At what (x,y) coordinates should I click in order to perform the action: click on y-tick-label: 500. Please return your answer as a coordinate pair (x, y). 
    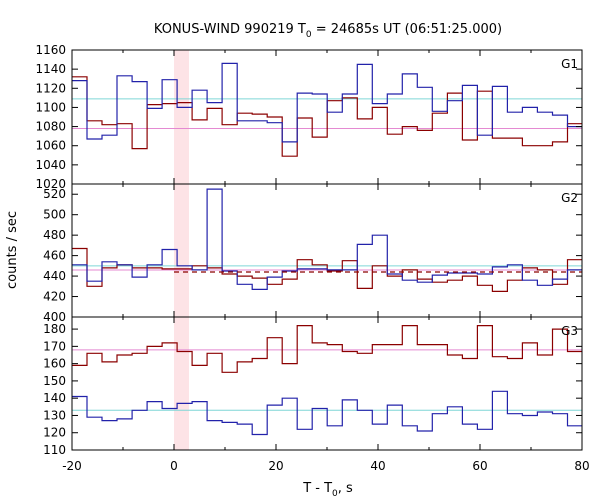
    Looking at the image, I should click on (54, 215).